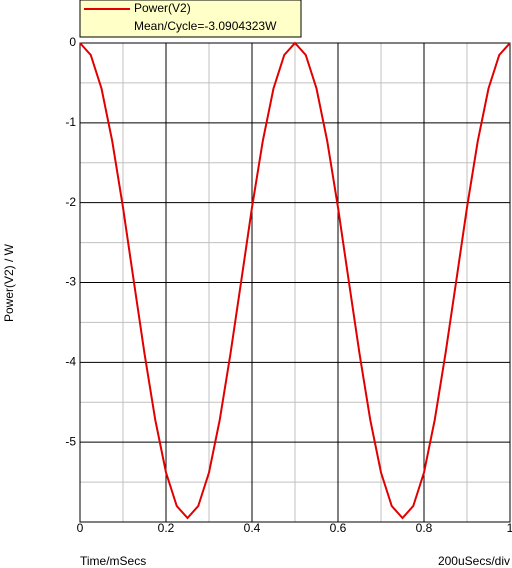 Image resolution: width=512 pixels, height=568 pixels. I want to click on x-scale-label: 200uSecs/div, so click(474, 561).